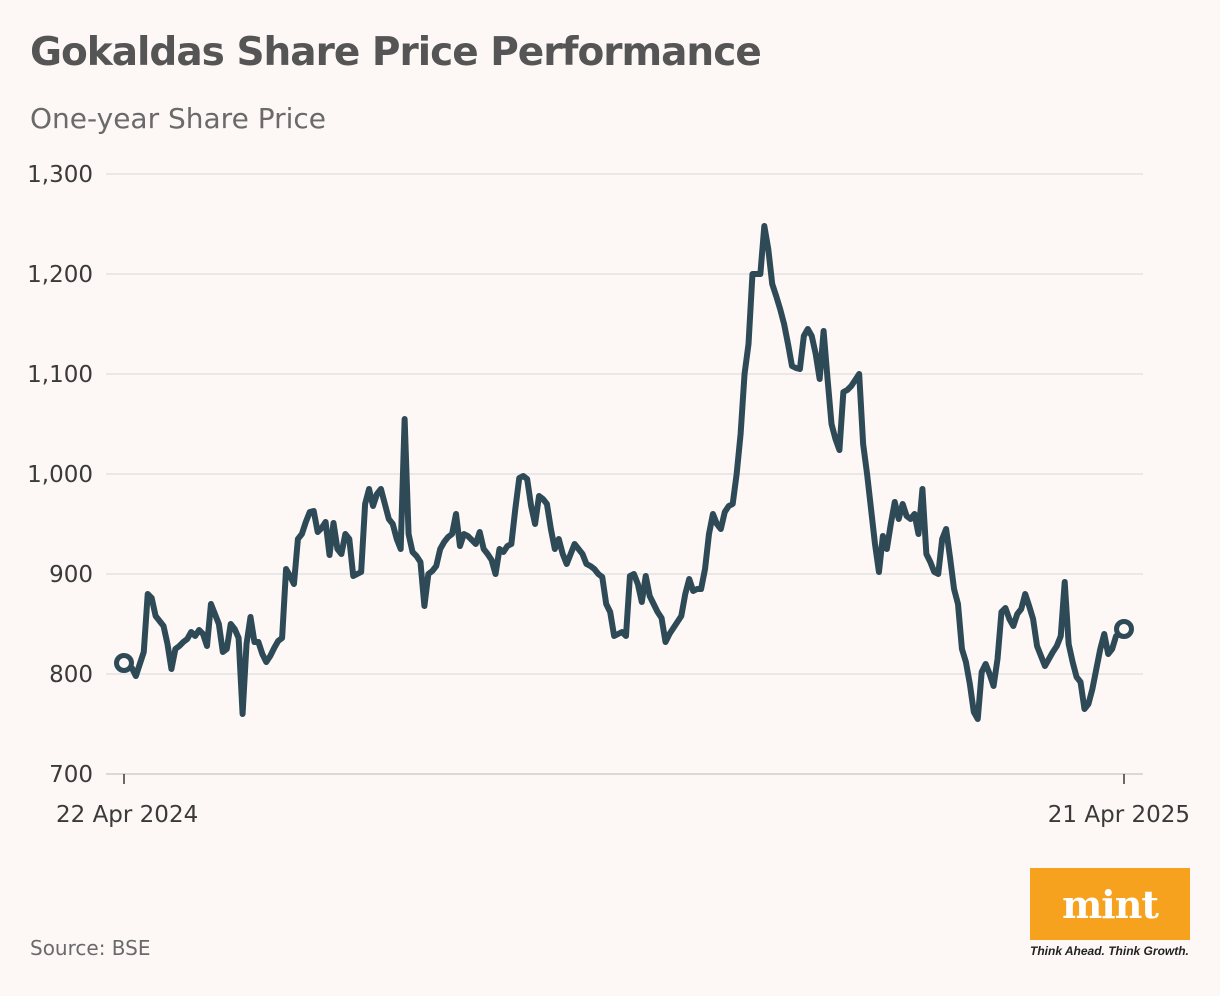 Image resolution: width=1220 pixels, height=996 pixels. What do you see at coordinates (90, 948) in the screenshot?
I see `source-note: Source: BSE` at bounding box center [90, 948].